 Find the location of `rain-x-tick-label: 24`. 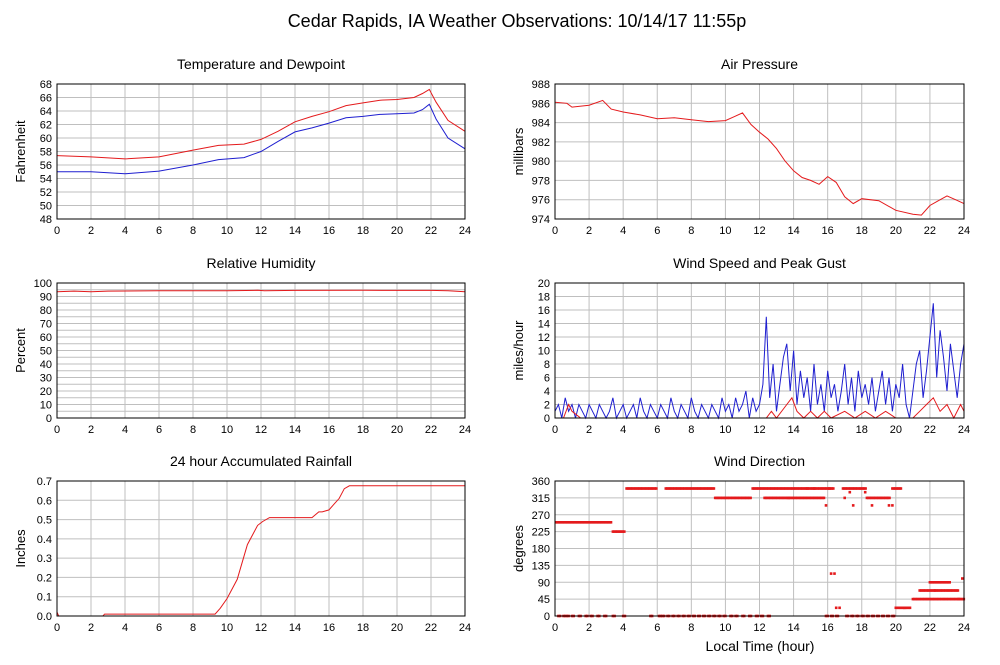

rain-x-tick-label: 24 is located at coordinates (465, 628).